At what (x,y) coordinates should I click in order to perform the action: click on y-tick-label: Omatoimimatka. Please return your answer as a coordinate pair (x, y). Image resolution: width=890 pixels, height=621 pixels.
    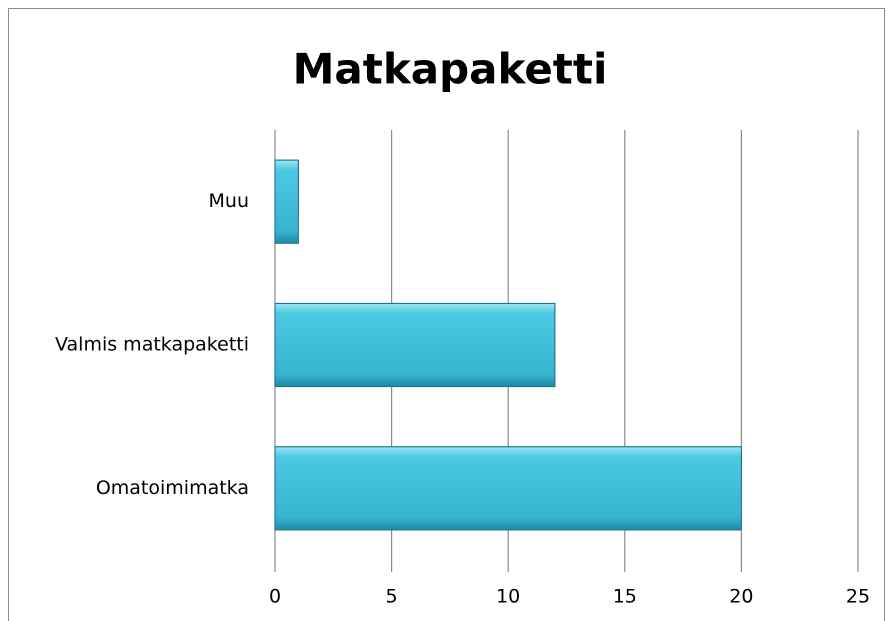
    Looking at the image, I should click on (172, 488).